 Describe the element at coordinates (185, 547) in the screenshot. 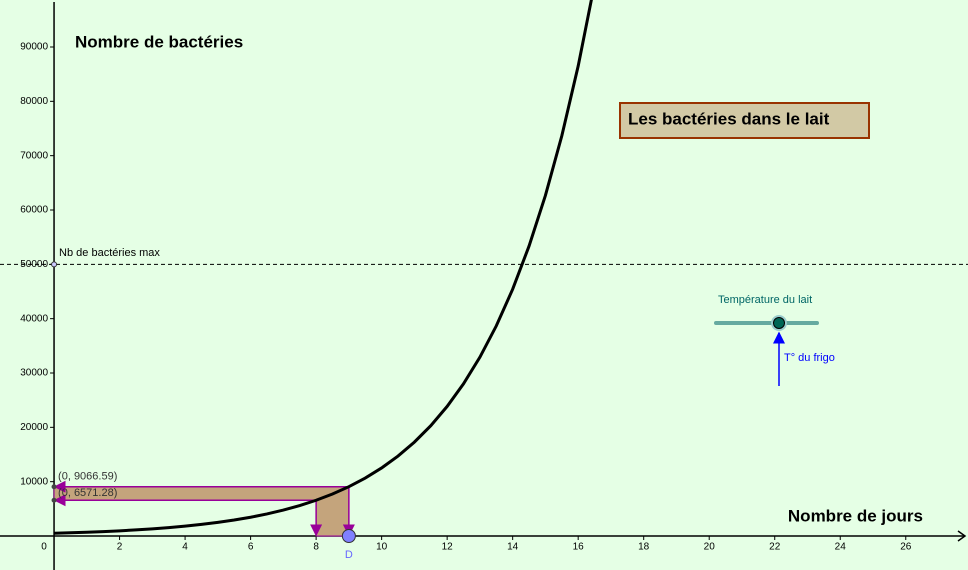

I see `x-tick-label: 4` at that location.